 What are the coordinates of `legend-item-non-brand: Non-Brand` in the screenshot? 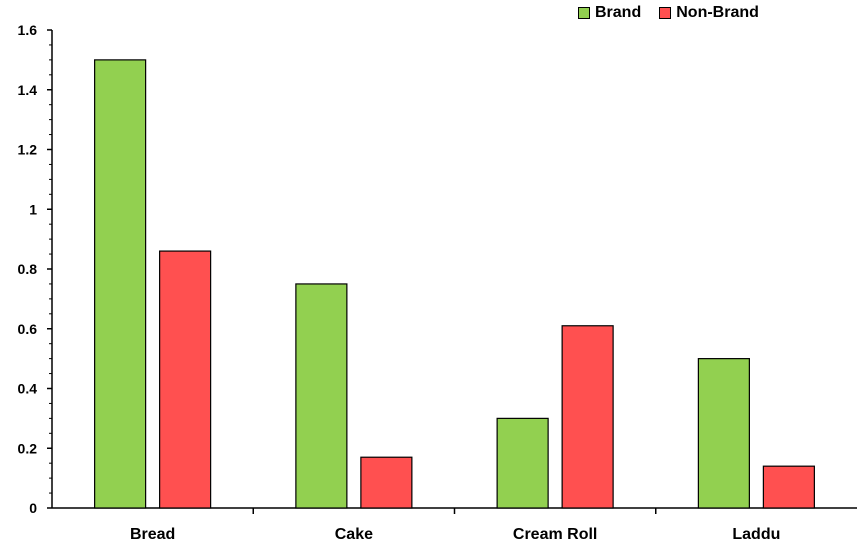 It's located at (709, 13).